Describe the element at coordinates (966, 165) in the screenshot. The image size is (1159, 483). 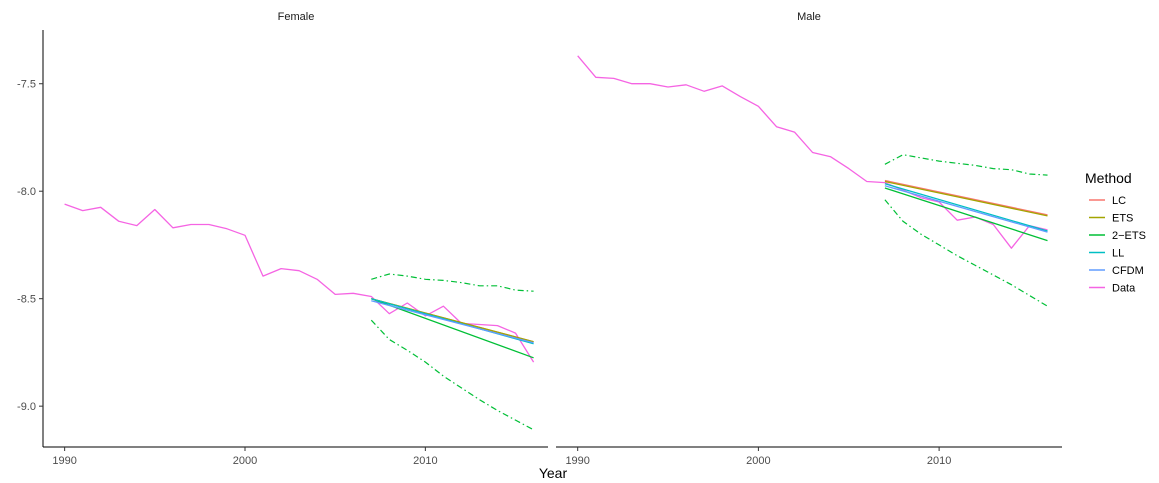
I see `interval-upper-male` at that location.